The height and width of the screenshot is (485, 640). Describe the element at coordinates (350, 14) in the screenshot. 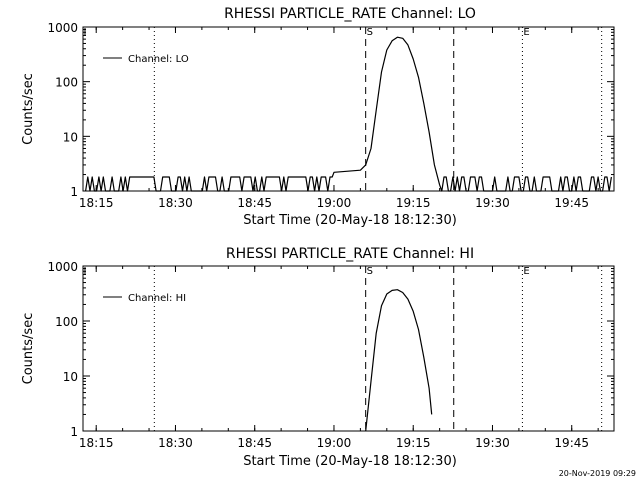

I see `chart-title: RHESSI PARTICLE_RATE Channel: LO` at that location.